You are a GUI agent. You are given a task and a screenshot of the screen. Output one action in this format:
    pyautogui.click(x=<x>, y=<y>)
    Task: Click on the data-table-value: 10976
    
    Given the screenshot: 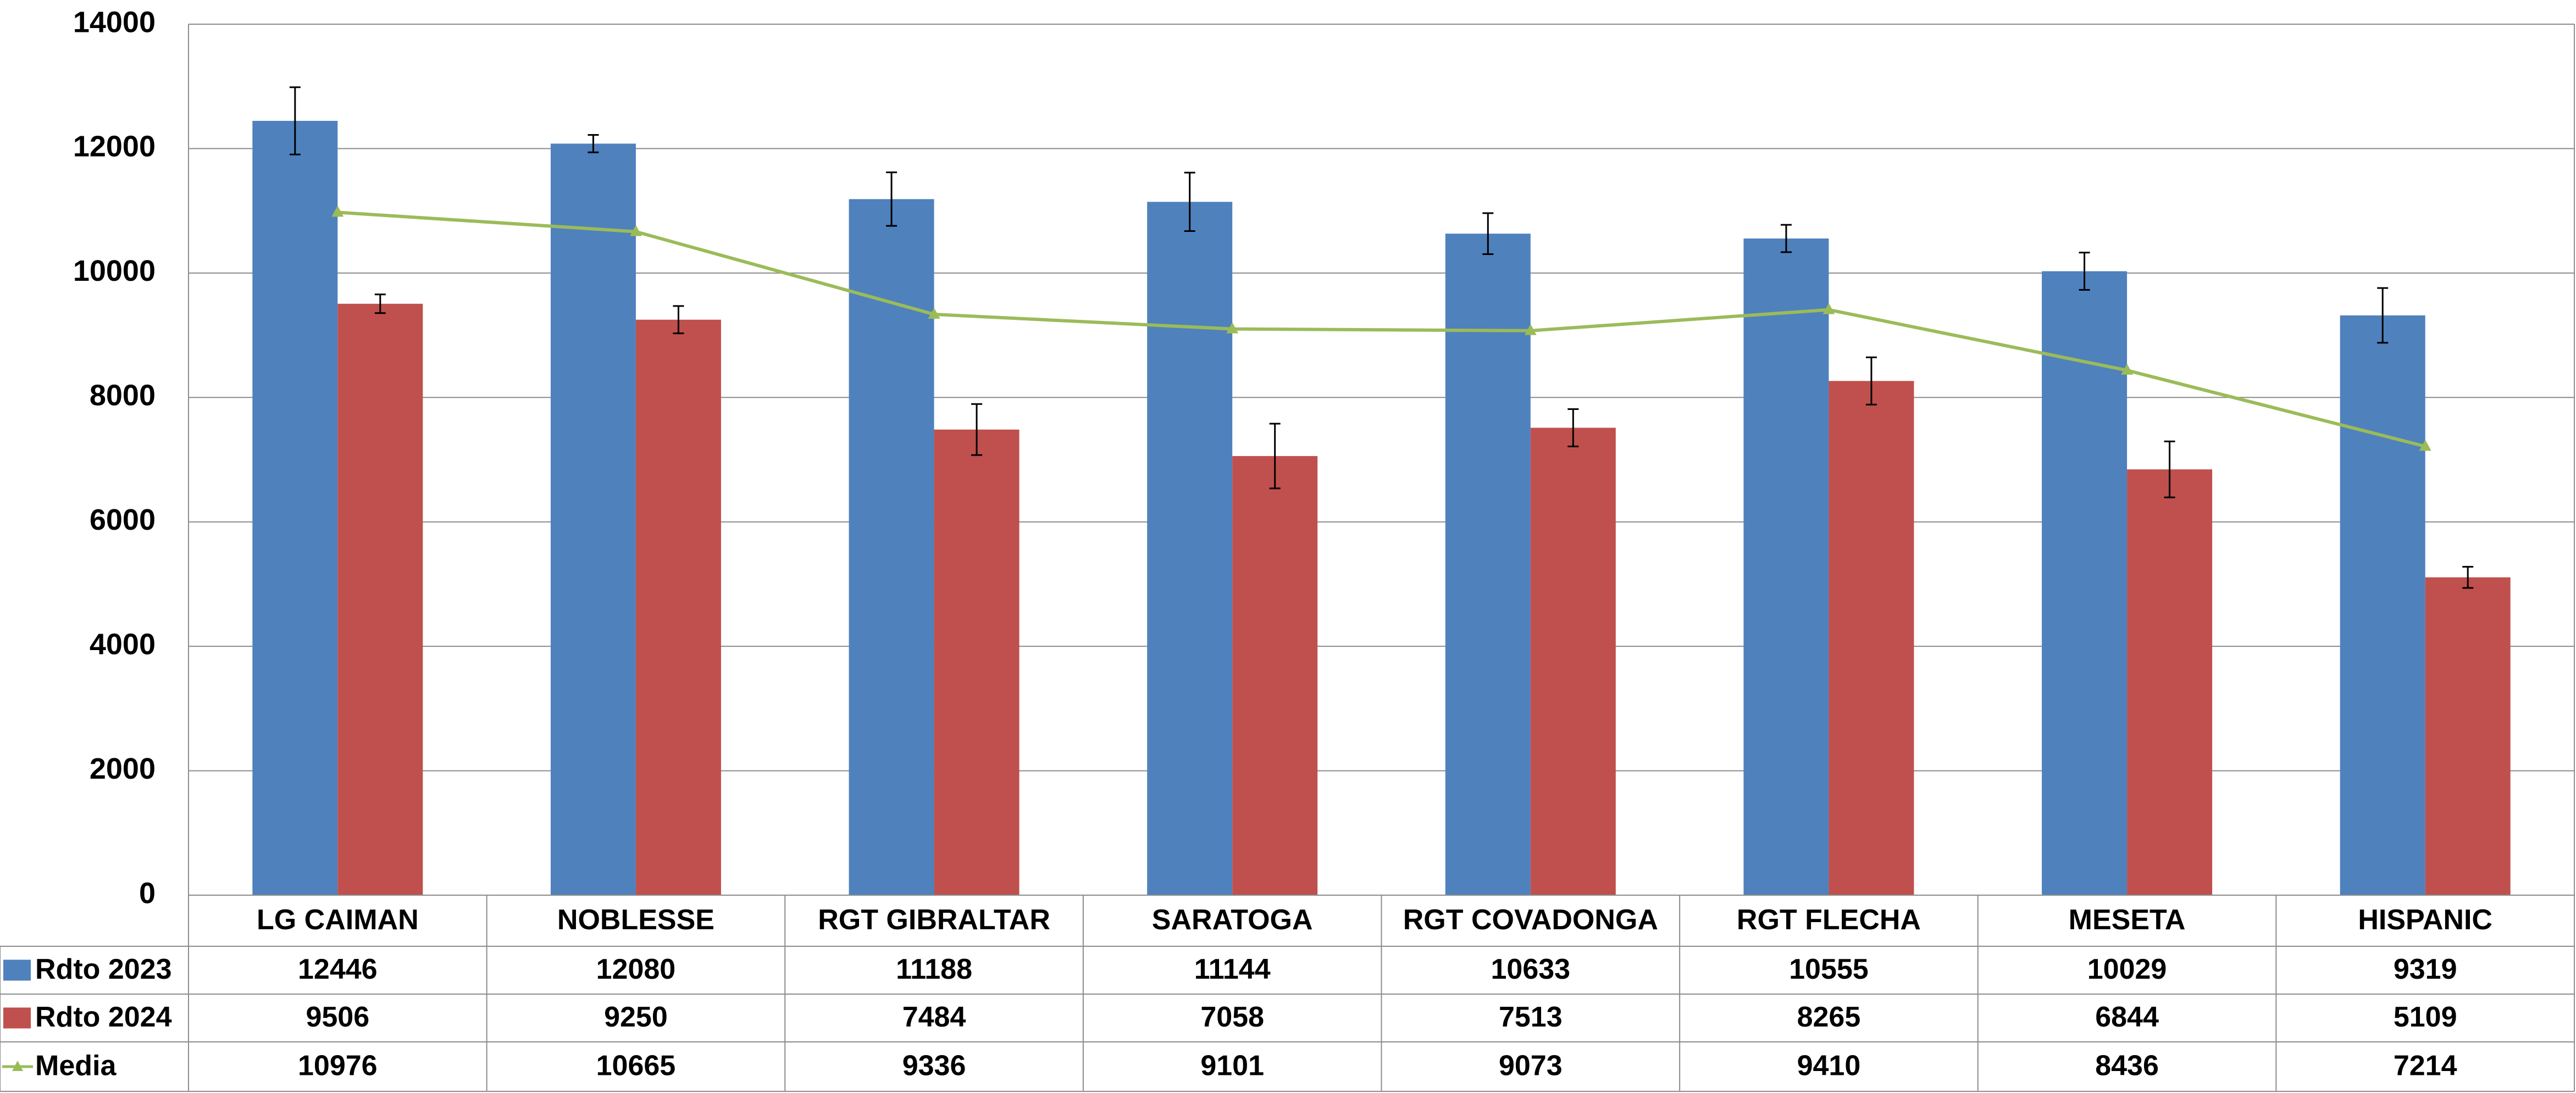 What is the action you would take?
    pyautogui.click(x=338, y=1066)
    